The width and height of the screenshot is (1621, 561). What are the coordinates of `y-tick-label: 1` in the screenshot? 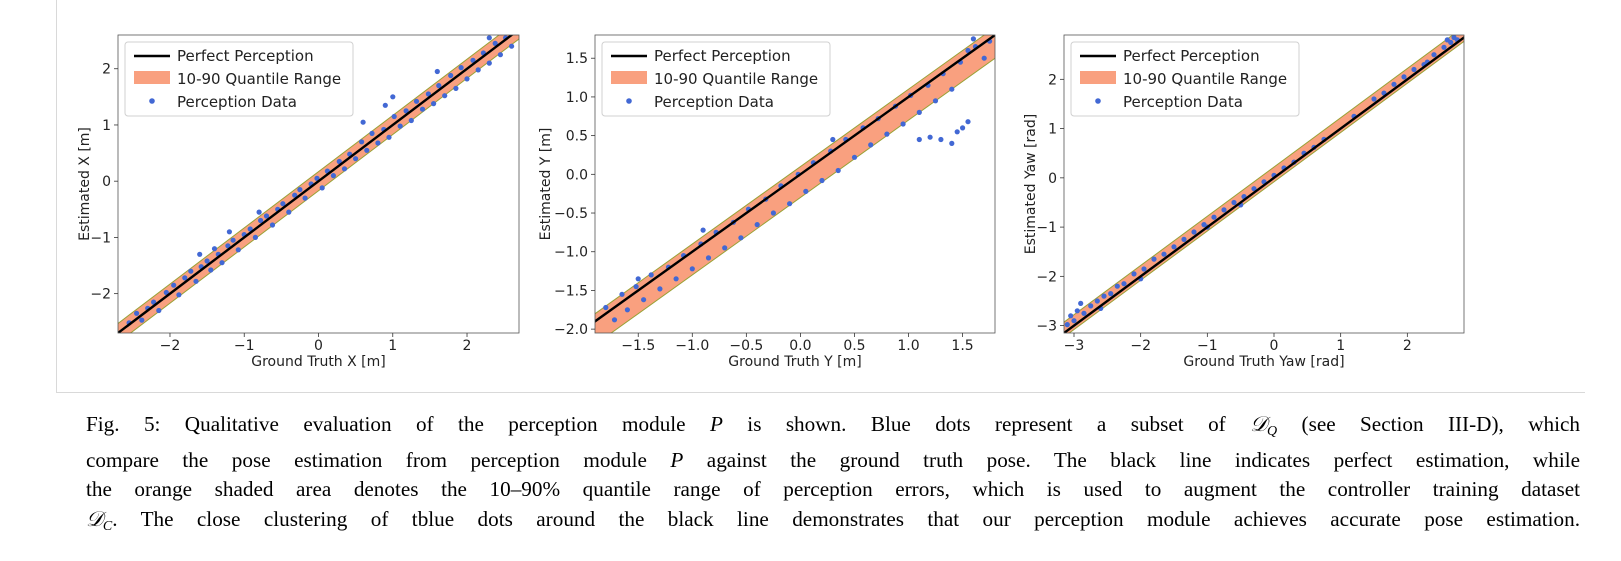 It's located at (1052, 130).